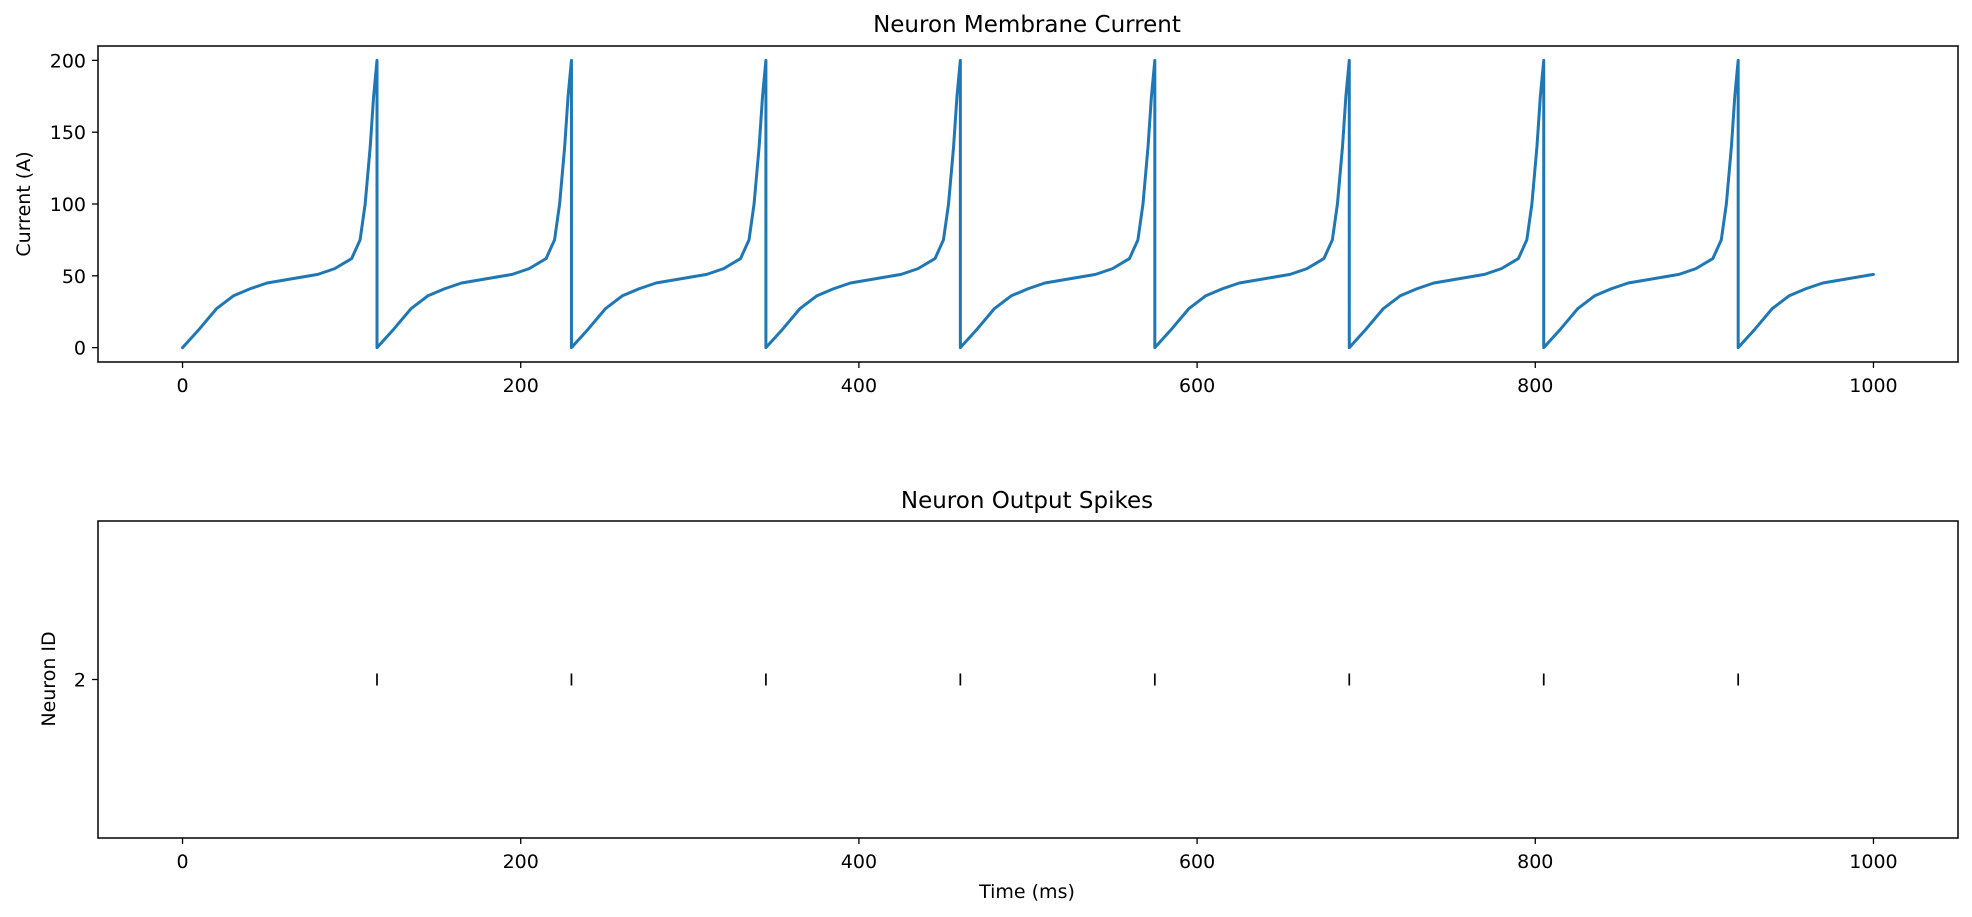 The width and height of the screenshot is (1972, 917). I want to click on y-tick-label: 0, so click(80, 349).